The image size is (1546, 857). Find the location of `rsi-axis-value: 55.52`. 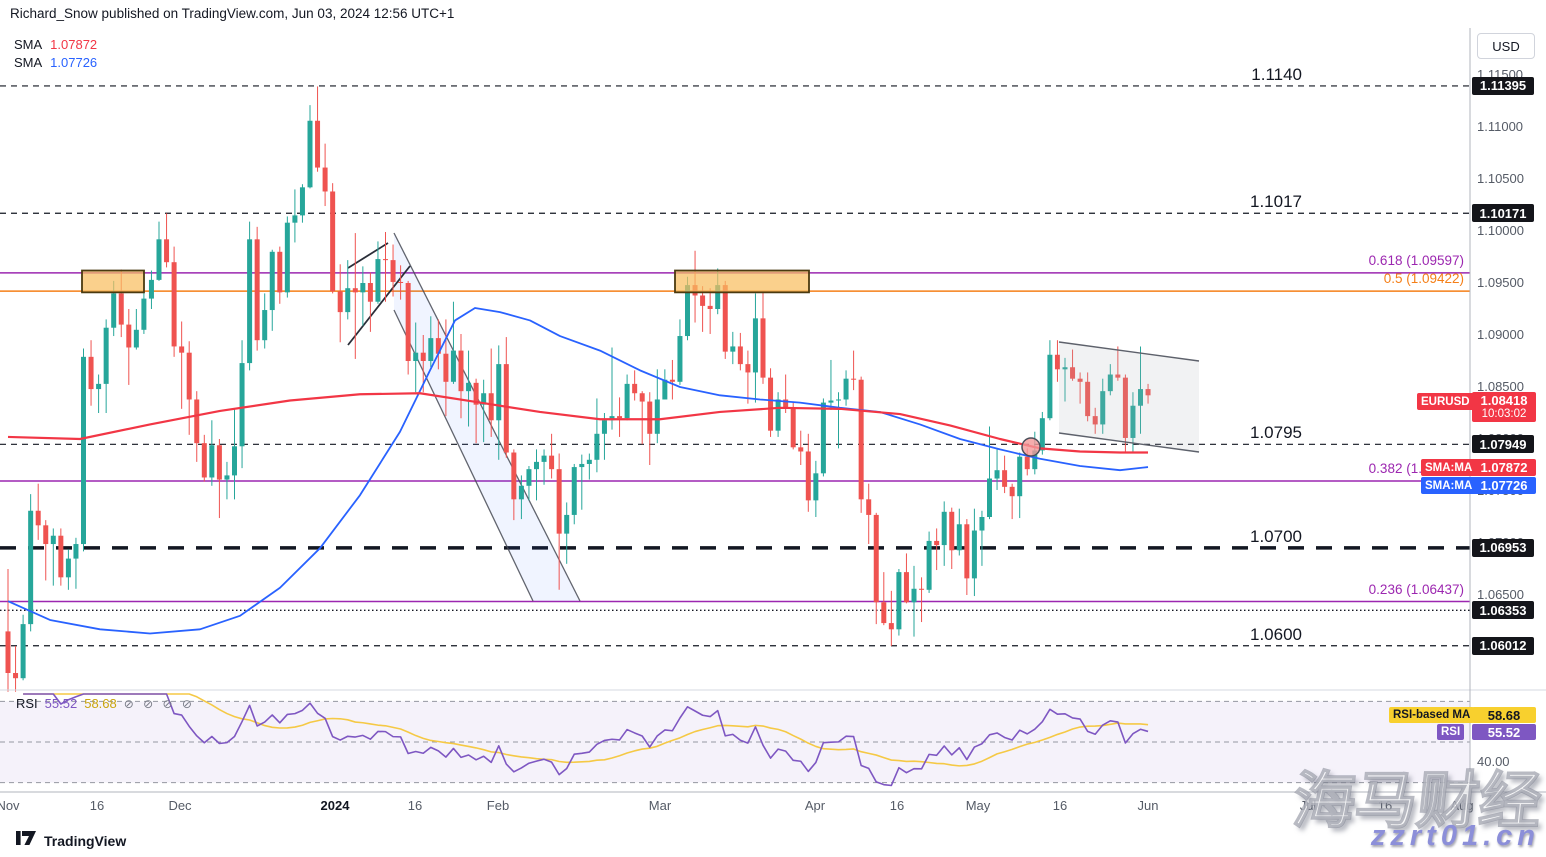

rsi-axis-value: 55.52 is located at coordinates (1504, 732).